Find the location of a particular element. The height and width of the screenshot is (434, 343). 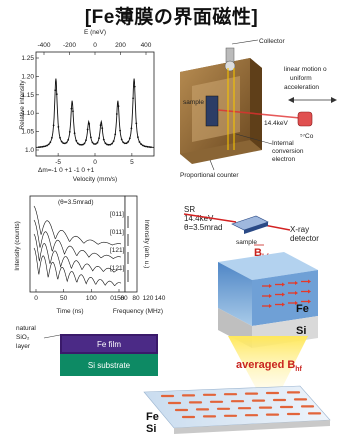

internal-label-1: Internal is located at coordinates (283, 143).